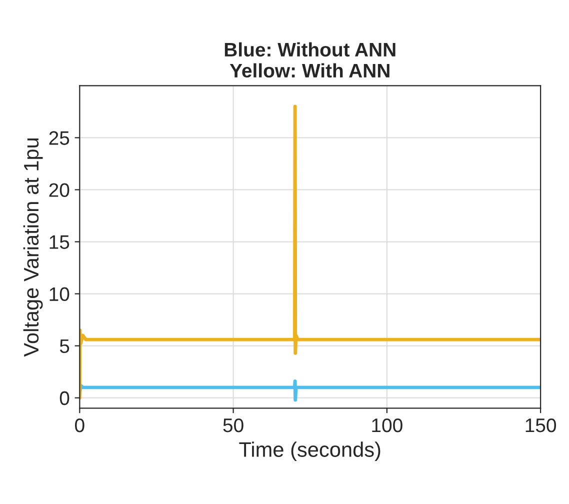  I want to click on line-series, so click(310, 390).